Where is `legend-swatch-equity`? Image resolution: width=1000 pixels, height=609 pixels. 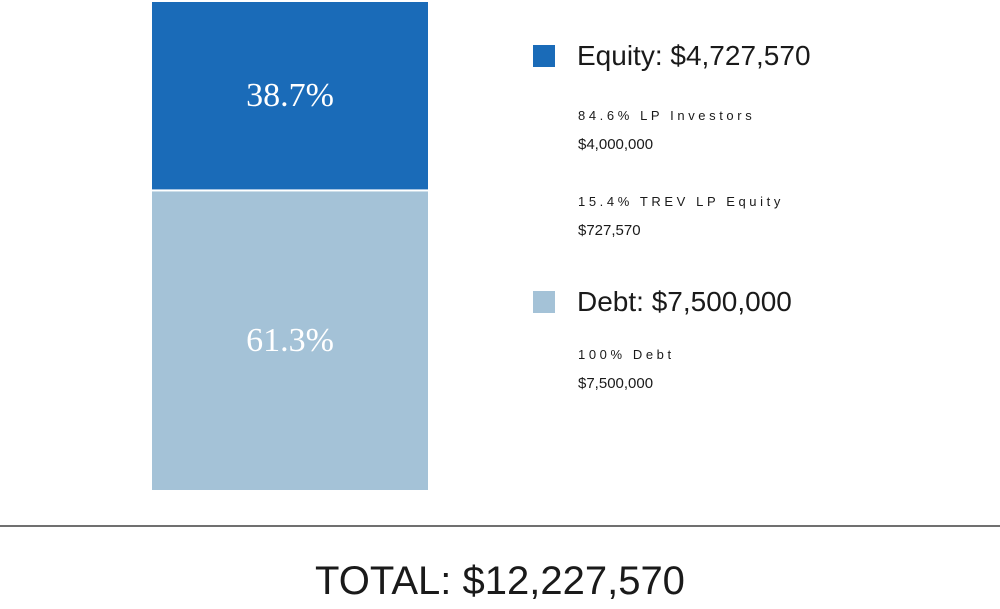
legend-swatch-equity is located at coordinates (544, 56).